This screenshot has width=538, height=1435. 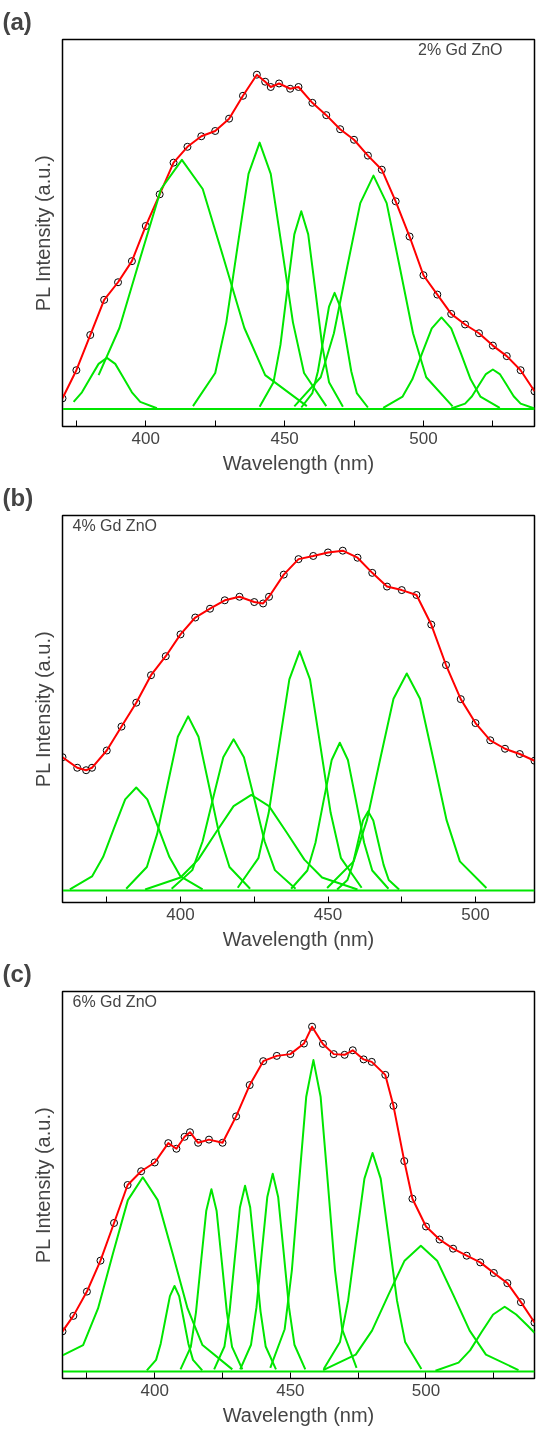 I want to click on text: 4% Gd ZnO, so click(x=114, y=525).